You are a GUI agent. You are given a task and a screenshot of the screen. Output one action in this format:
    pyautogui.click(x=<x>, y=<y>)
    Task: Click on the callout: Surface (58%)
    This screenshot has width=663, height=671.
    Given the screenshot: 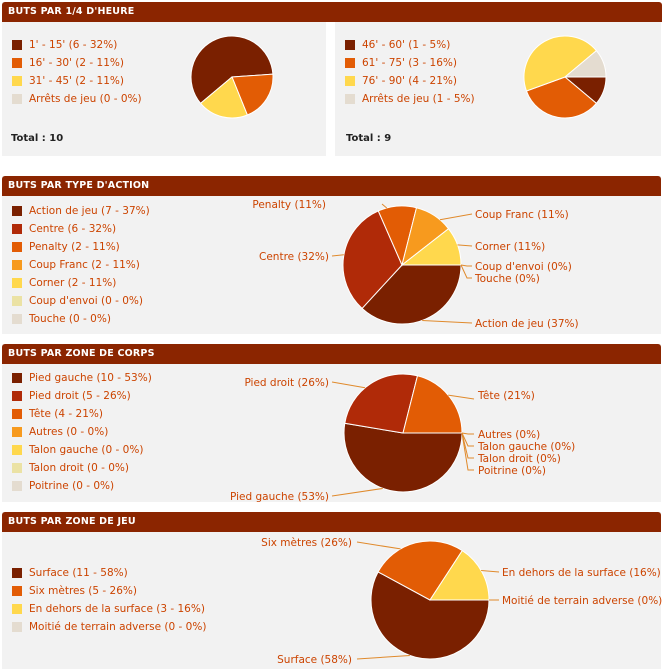 What is the action you would take?
    pyautogui.click(x=343, y=660)
    